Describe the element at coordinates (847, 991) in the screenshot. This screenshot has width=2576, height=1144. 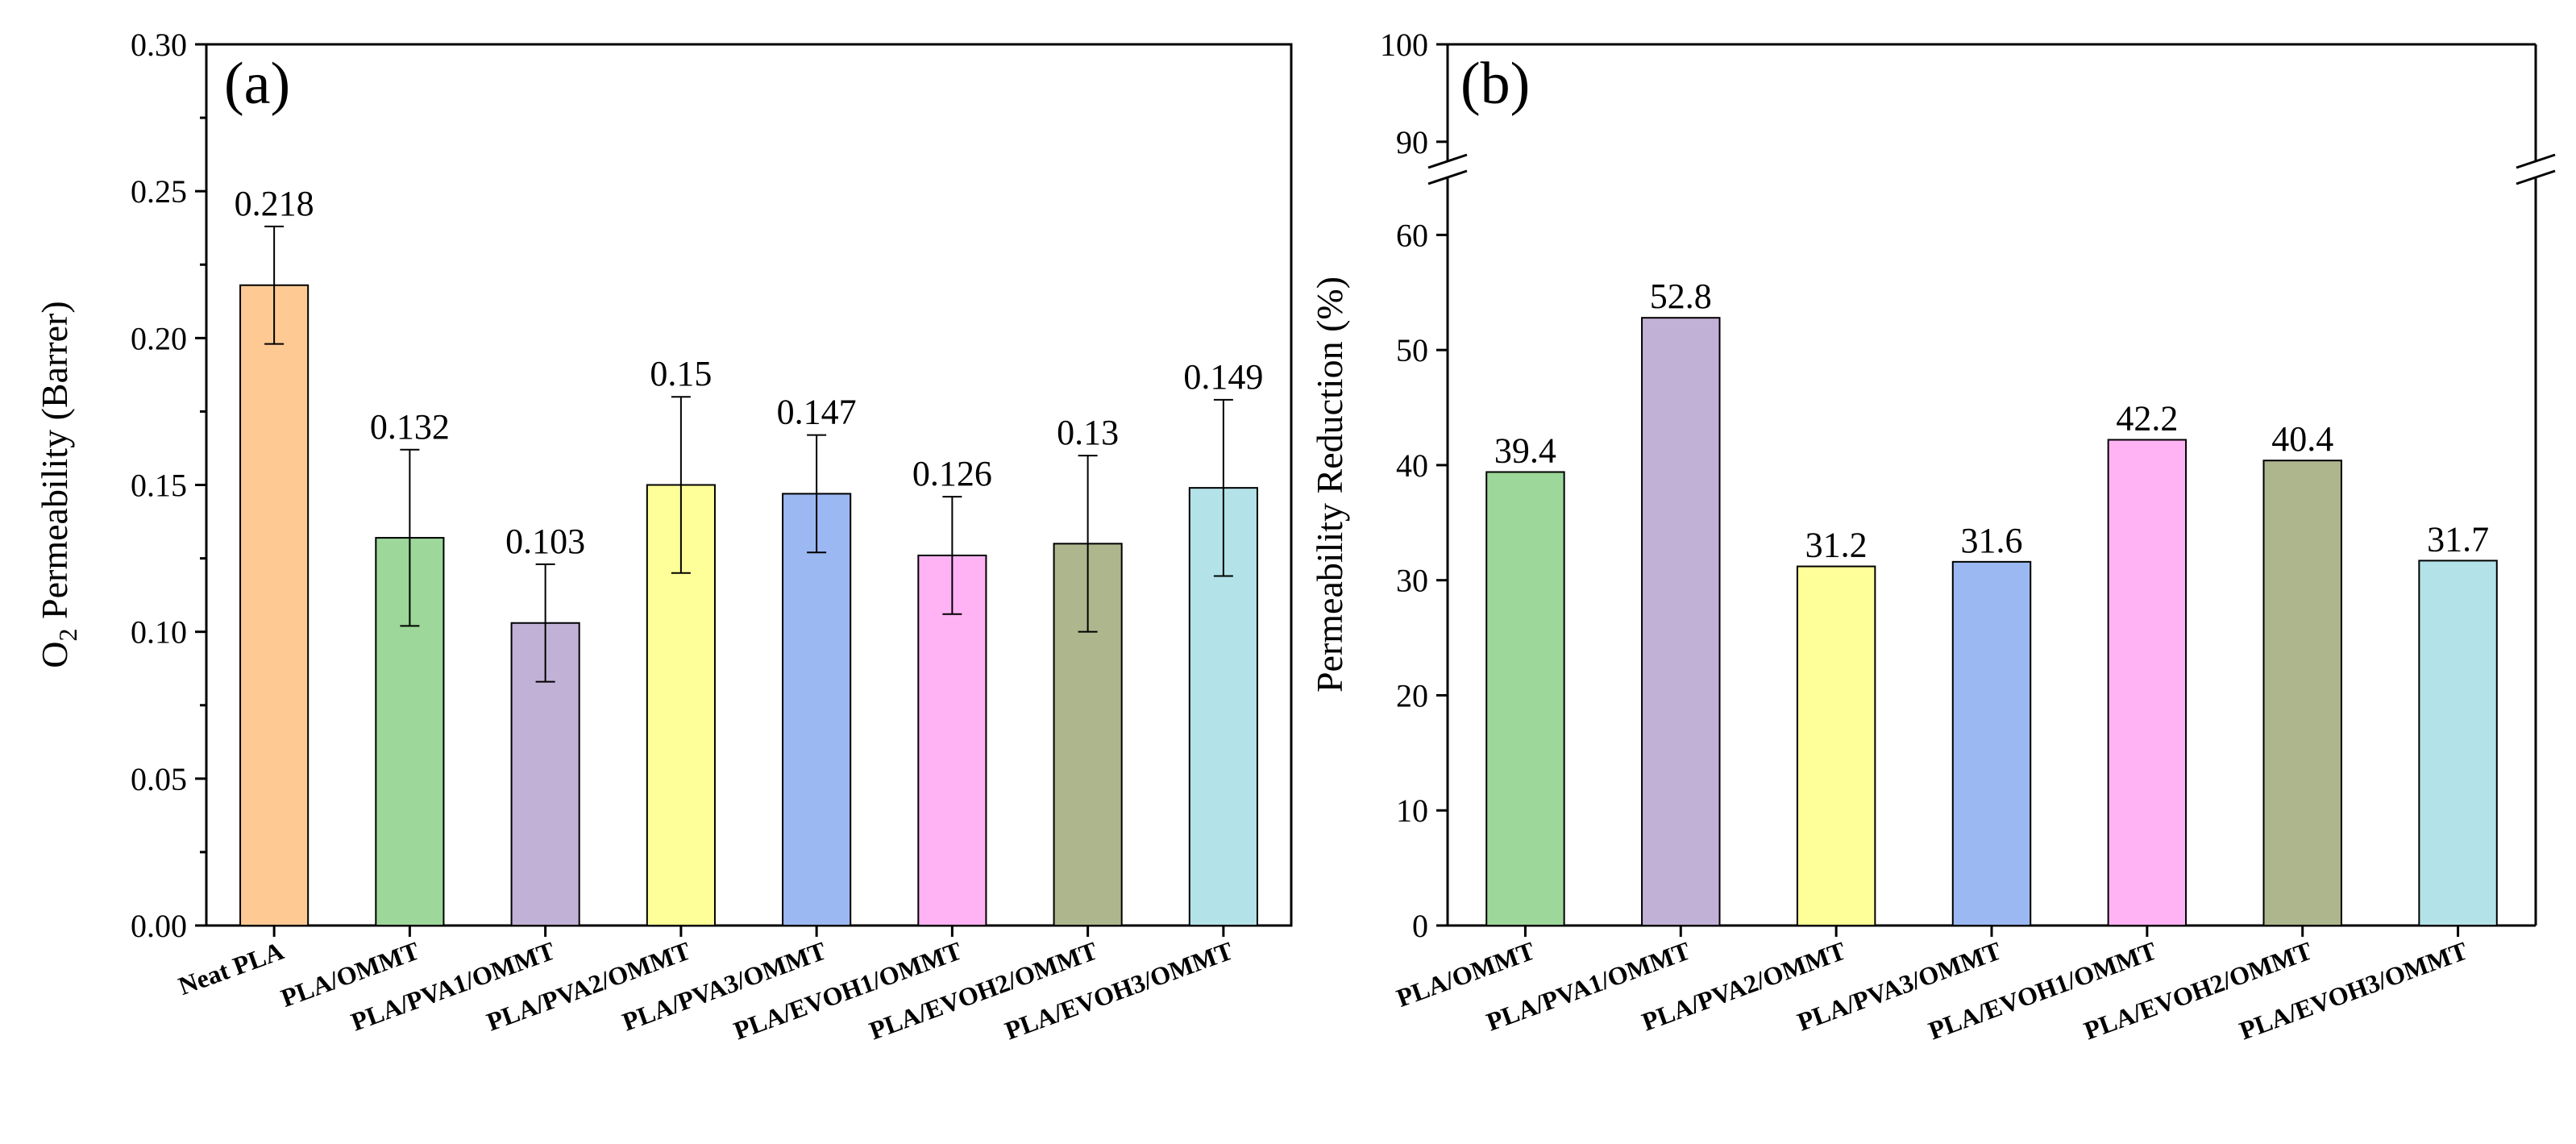
I see `category-label: PLA/EVOH1/OMMT` at that location.